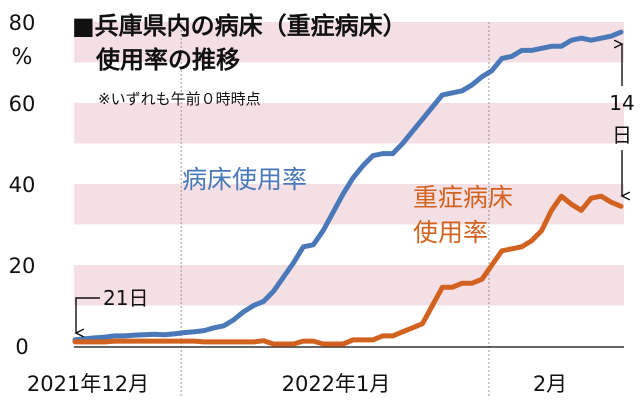 The width and height of the screenshot is (640, 403). Describe the element at coordinates (239, 26) in the screenshot. I see `chart-title: ■兵庫県内の病床（重症病床）` at that location.